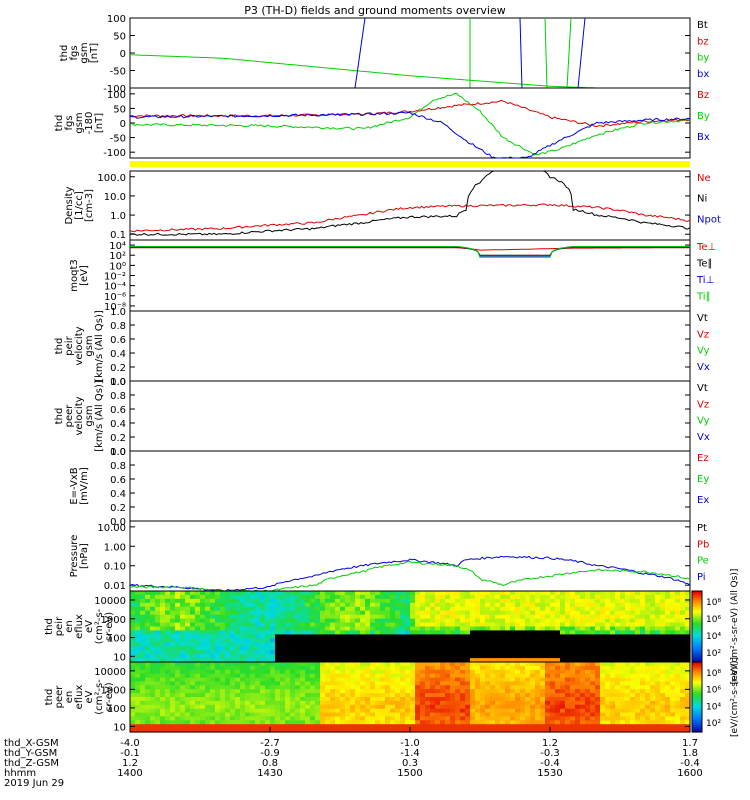 This screenshot has width=750, height=800. I want to click on y-tick-label: 10.00, so click(111, 528).